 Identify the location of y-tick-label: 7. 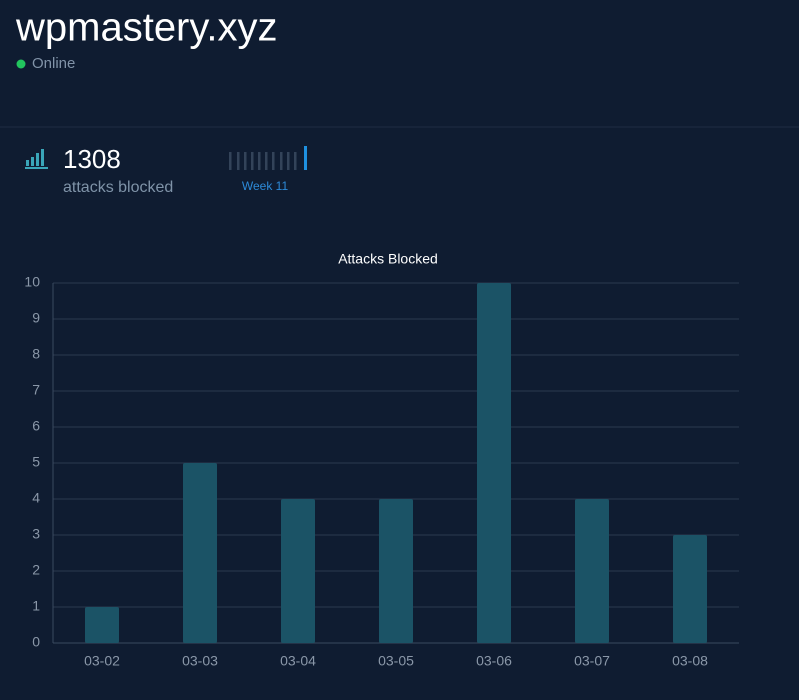
(36, 390).